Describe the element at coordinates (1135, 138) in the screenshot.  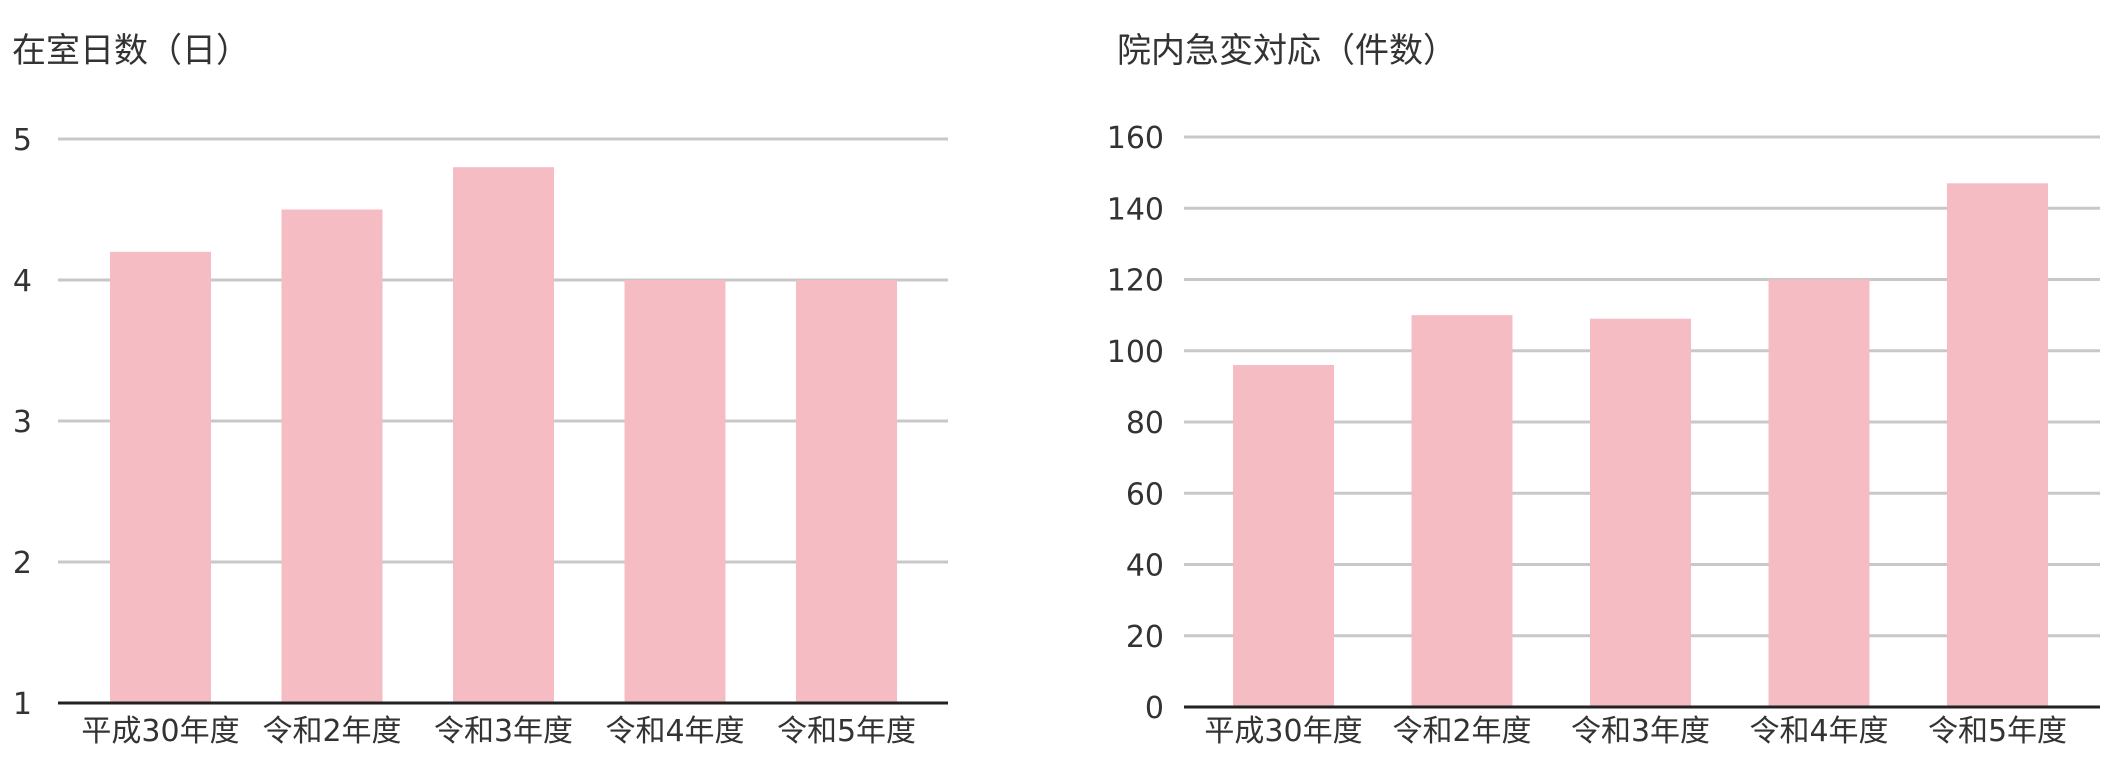
I see `y-tick-label: 160` at that location.